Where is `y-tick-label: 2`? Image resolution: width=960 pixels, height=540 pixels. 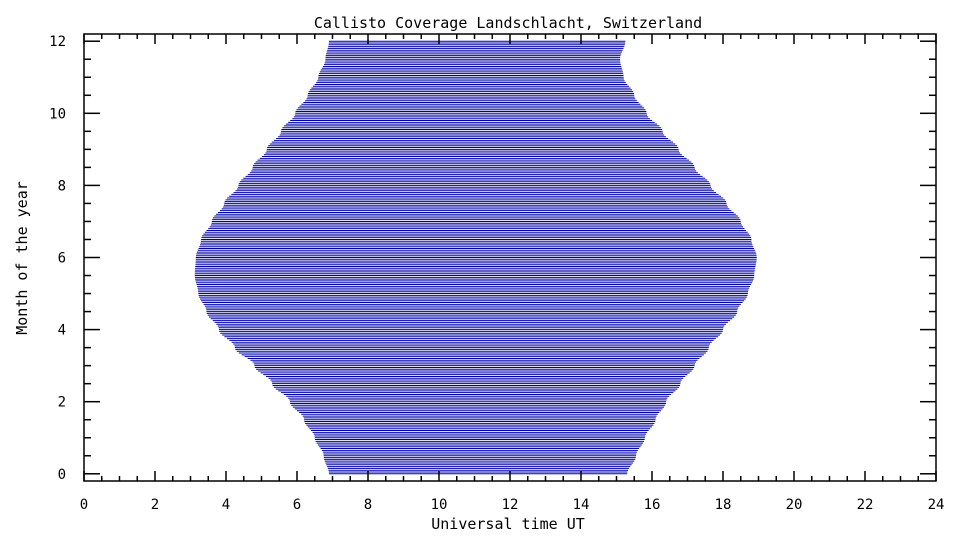 y-tick-label: 2 is located at coordinates (62, 403).